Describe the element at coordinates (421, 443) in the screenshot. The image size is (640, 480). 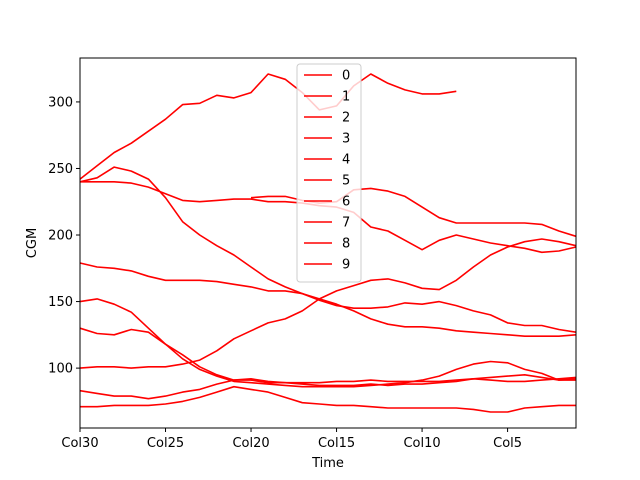
I see `x-tick-label: Col10` at that location.